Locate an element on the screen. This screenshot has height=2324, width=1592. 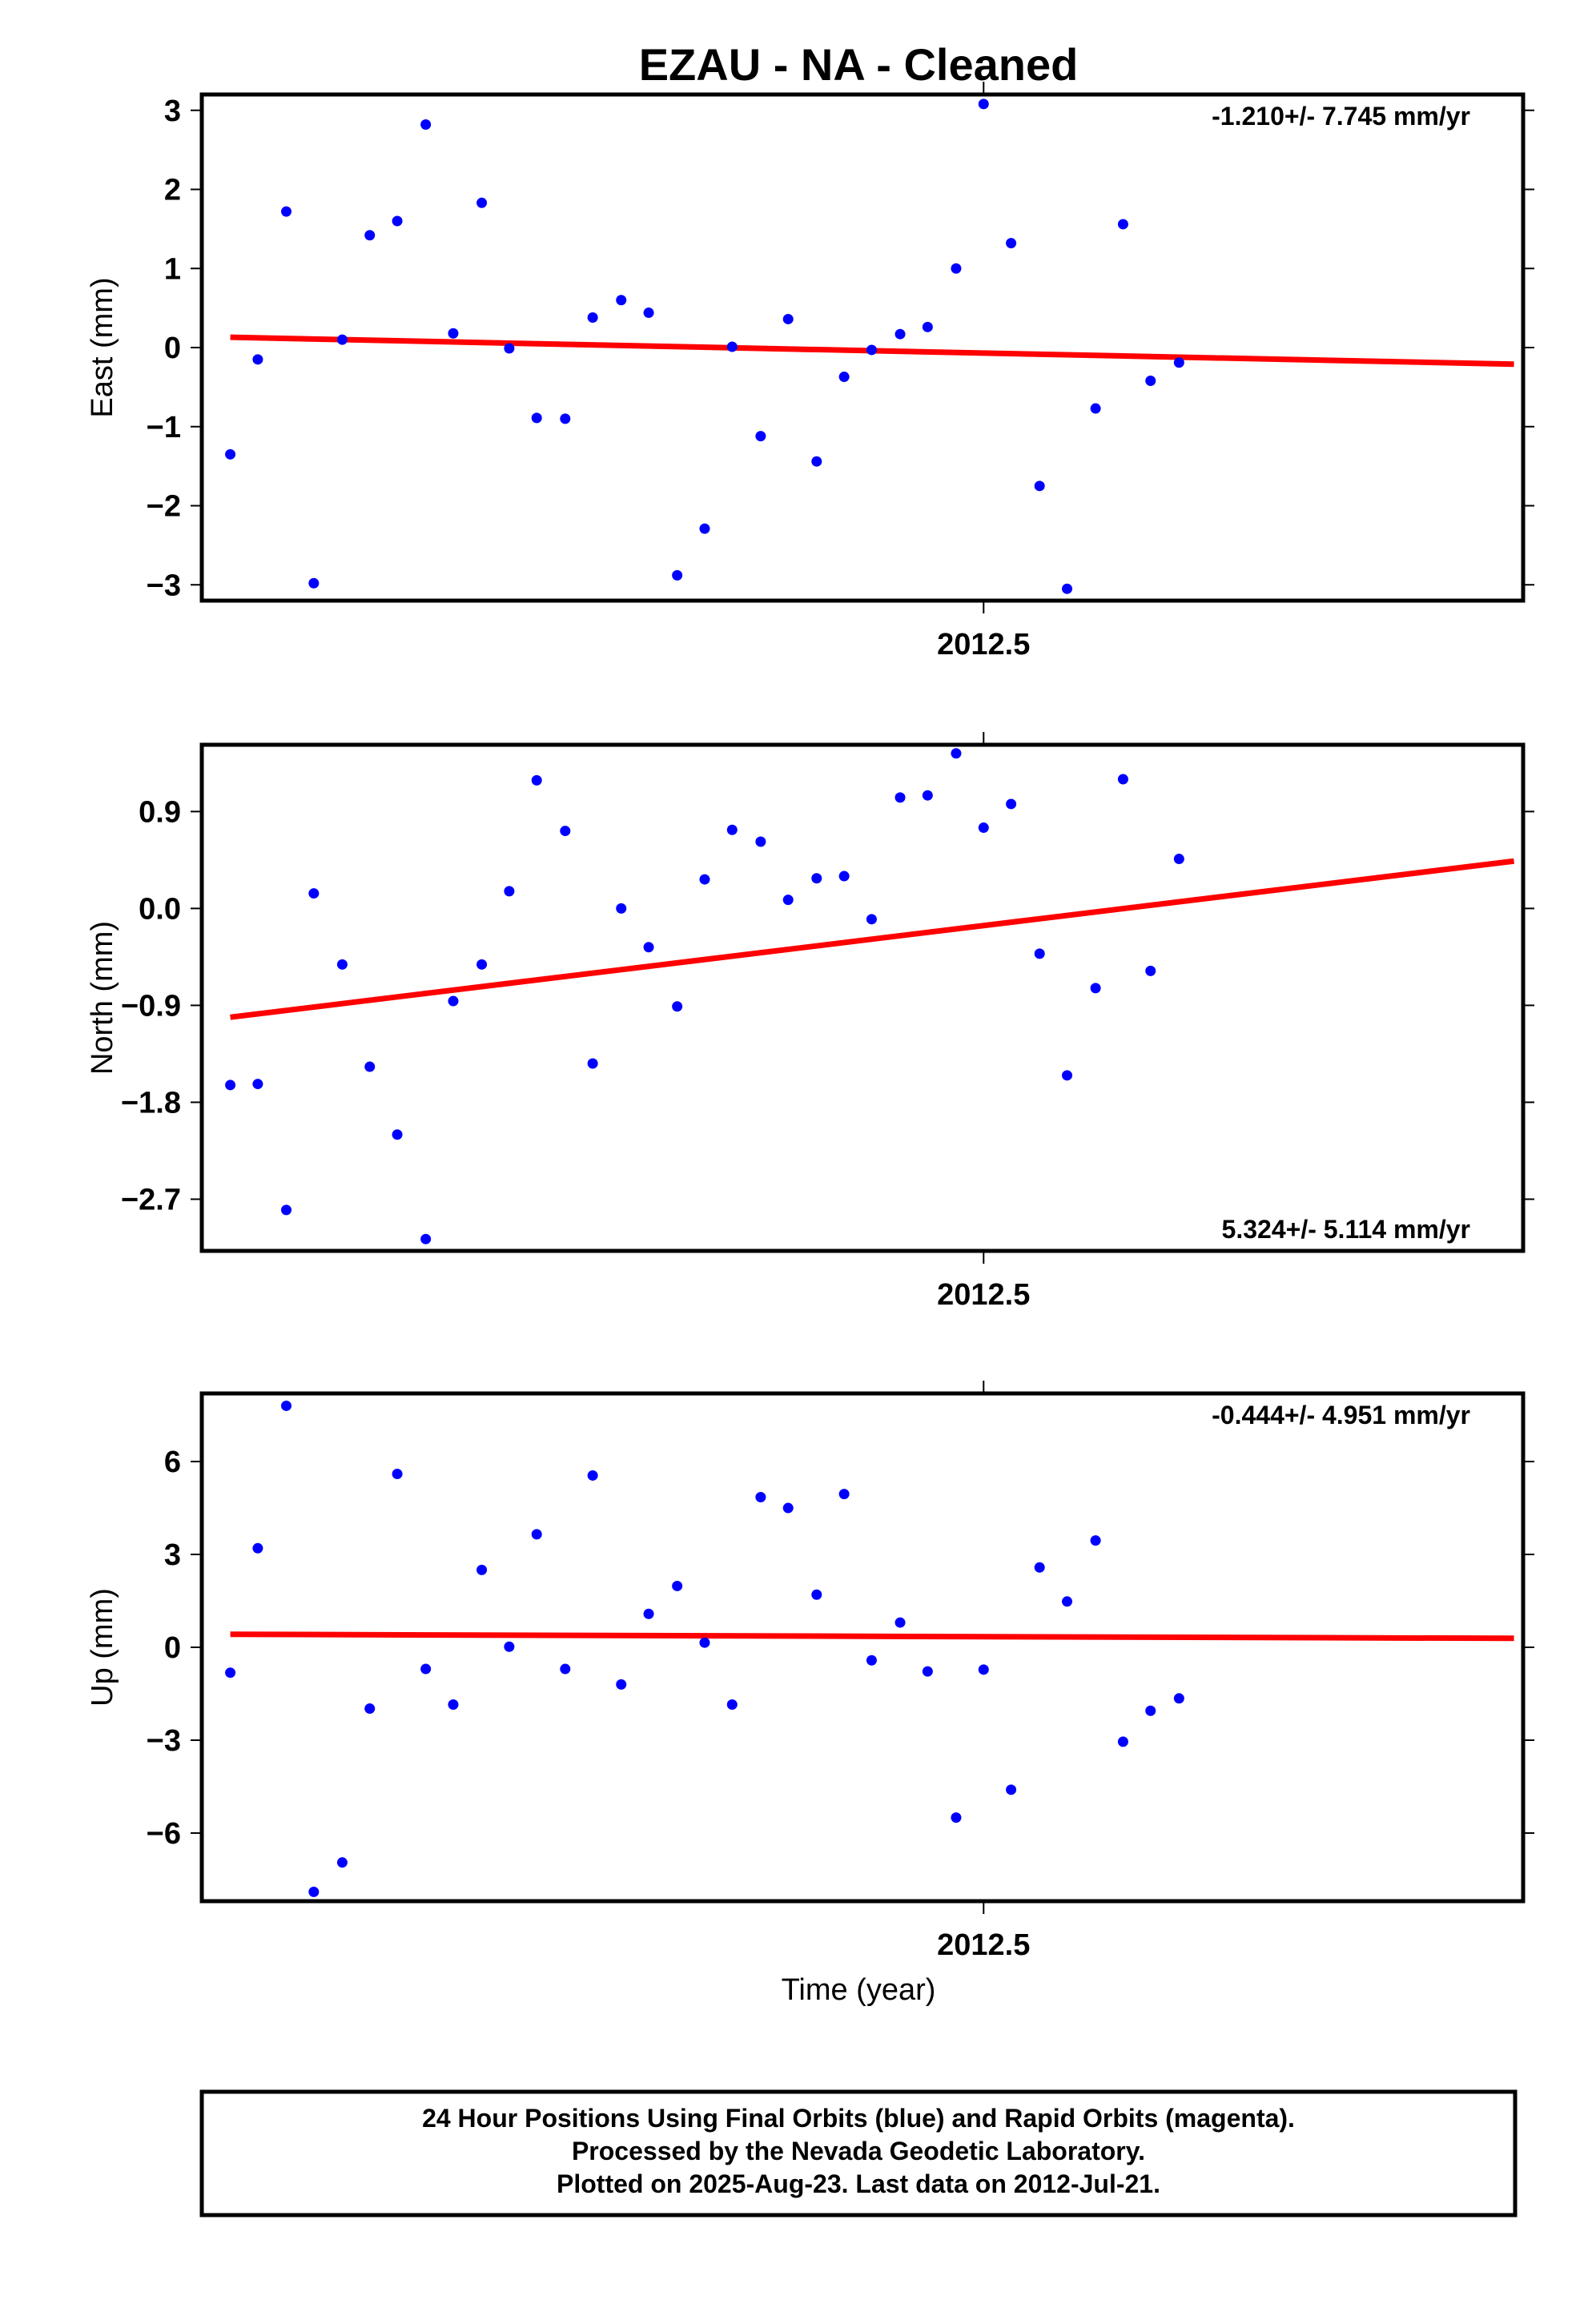
east-ytick-label: −1 is located at coordinates (164, 427).